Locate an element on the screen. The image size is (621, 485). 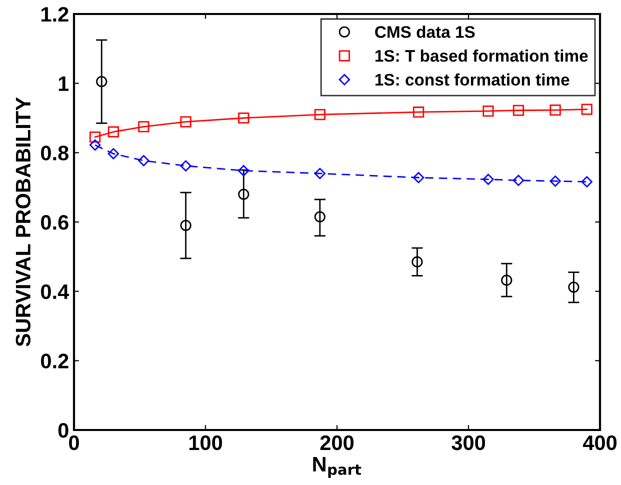
legend-label: 1S: const formation time is located at coordinates (472, 79).